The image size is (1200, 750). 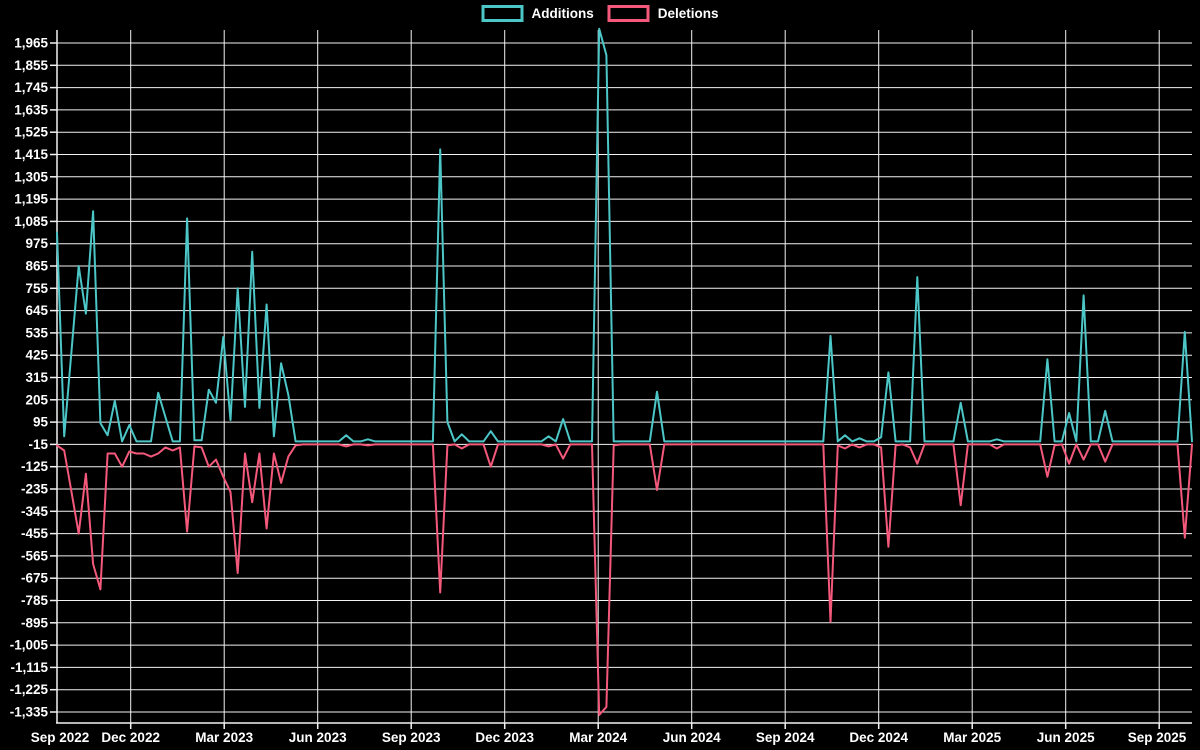 I want to click on x-axis-tick-label: Sep 2022, so click(x=60, y=737).